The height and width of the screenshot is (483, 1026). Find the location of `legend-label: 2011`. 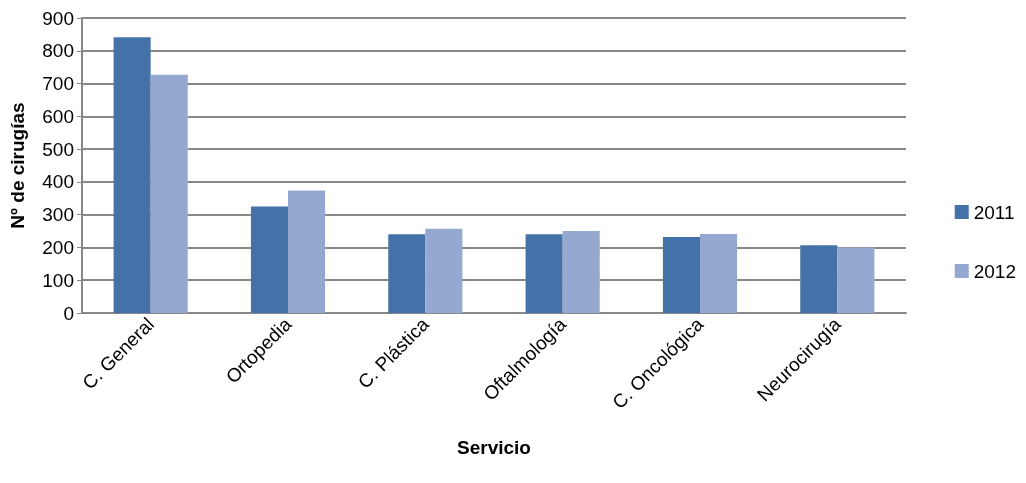

legend-label: 2011 is located at coordinates (994, 212).